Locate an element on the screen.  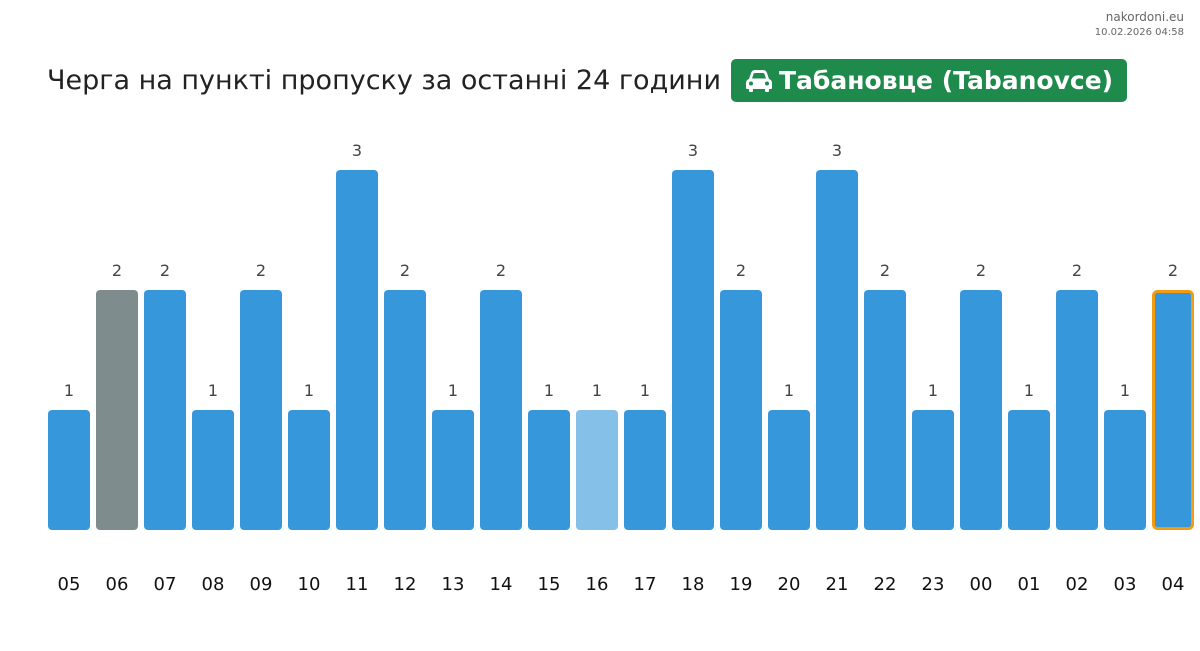
data-label-15: 1 is located at coordinates (549, 390).